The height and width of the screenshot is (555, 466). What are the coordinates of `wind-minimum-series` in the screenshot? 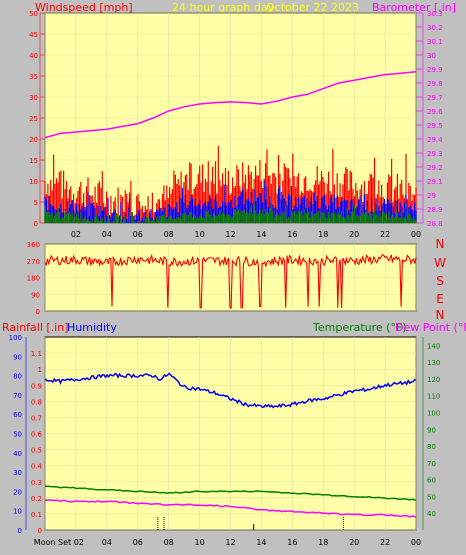 It's located at (230, 213).